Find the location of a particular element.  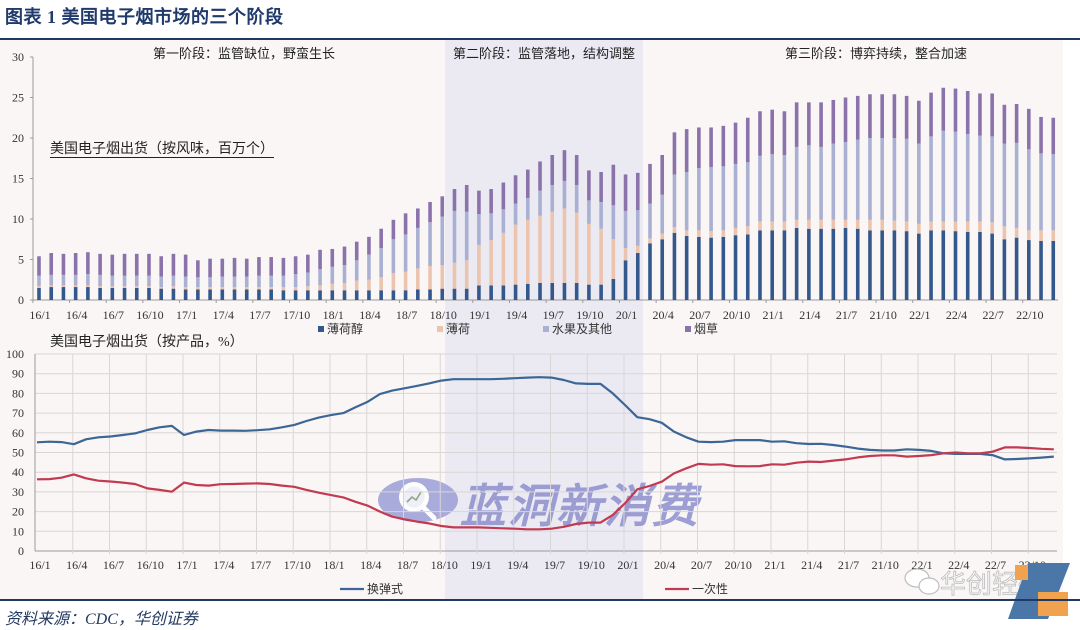

brand-logo-icon is located at coordinates (1039, 591).